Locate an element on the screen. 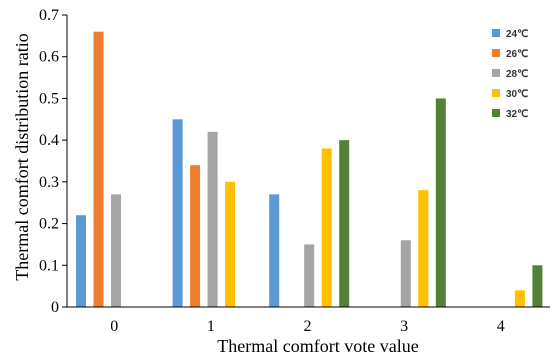  y-axis-title: Thermal comfort distribution ratio is located at coordinates (22, 156).